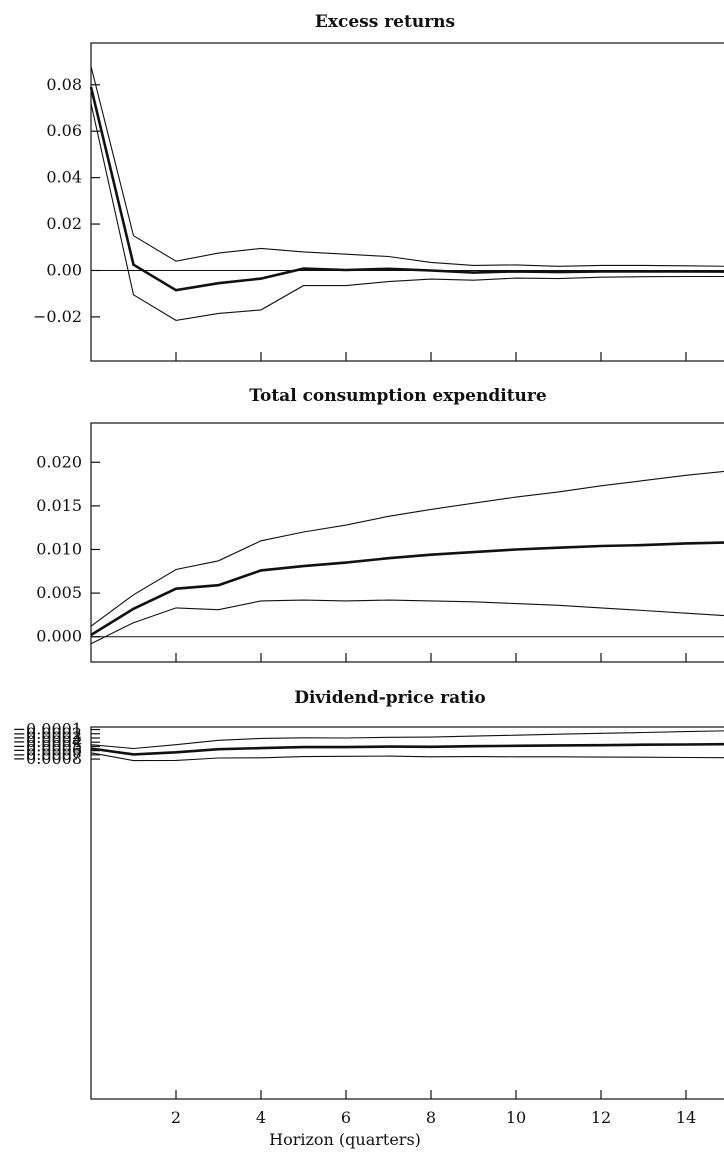 The width and height of the screenshot is (724, 1159). What do you see at coordinates (64, 223) in the screenshot?
I see `y-tick-label: 0.02` at bounding box center [64, 223].